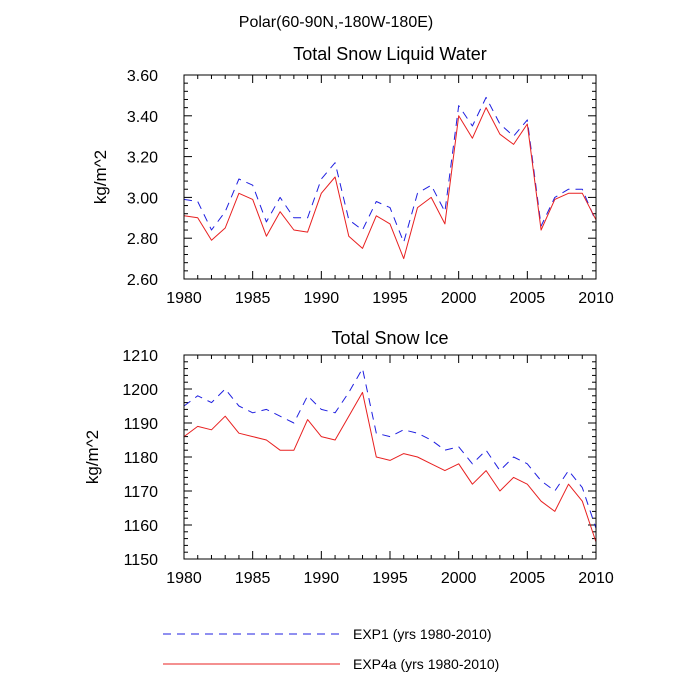  I want to click on y-tick-label: 3.60, so click(142, 76).